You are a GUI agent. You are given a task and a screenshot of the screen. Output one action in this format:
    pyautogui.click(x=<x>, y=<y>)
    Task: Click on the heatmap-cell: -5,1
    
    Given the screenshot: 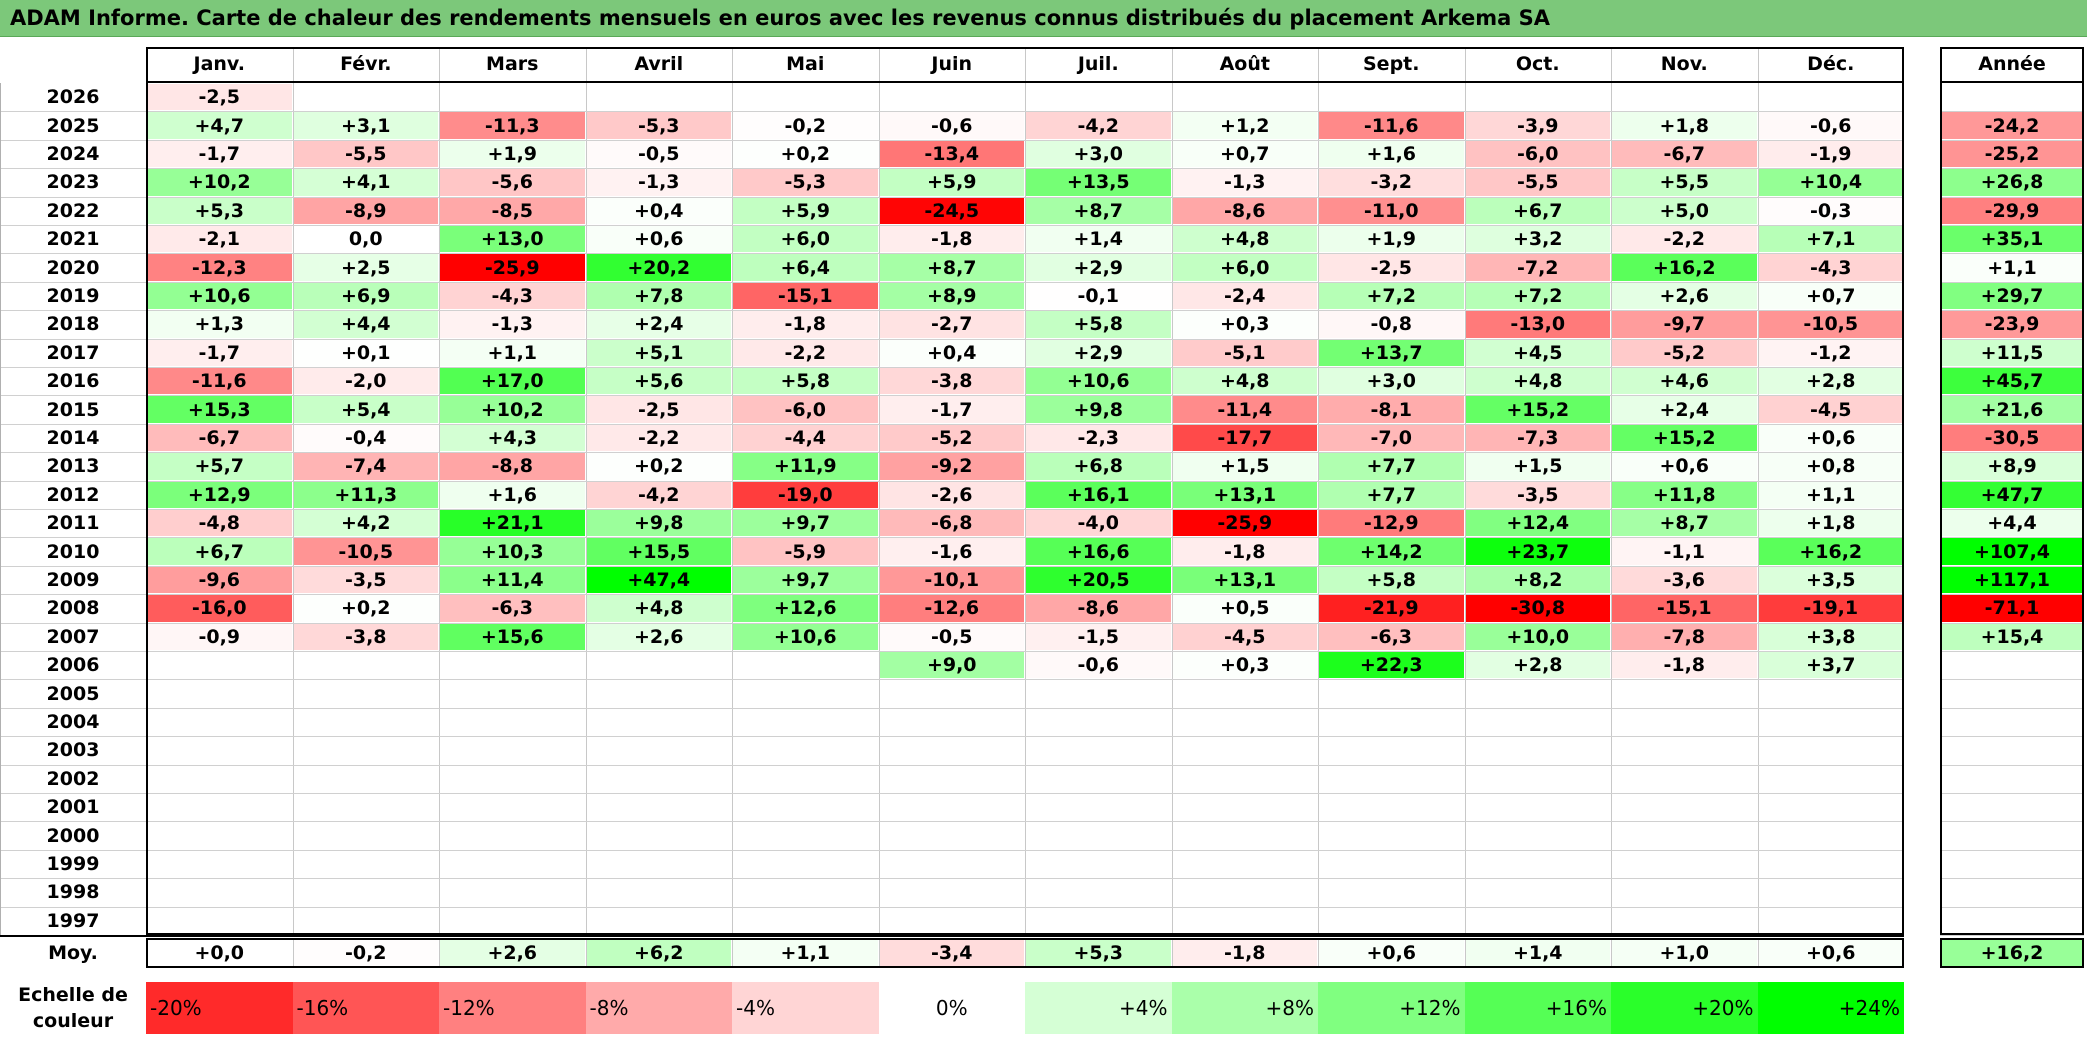 What is the action you would take?
    pyautogui.click(x=1244, y=352)
    